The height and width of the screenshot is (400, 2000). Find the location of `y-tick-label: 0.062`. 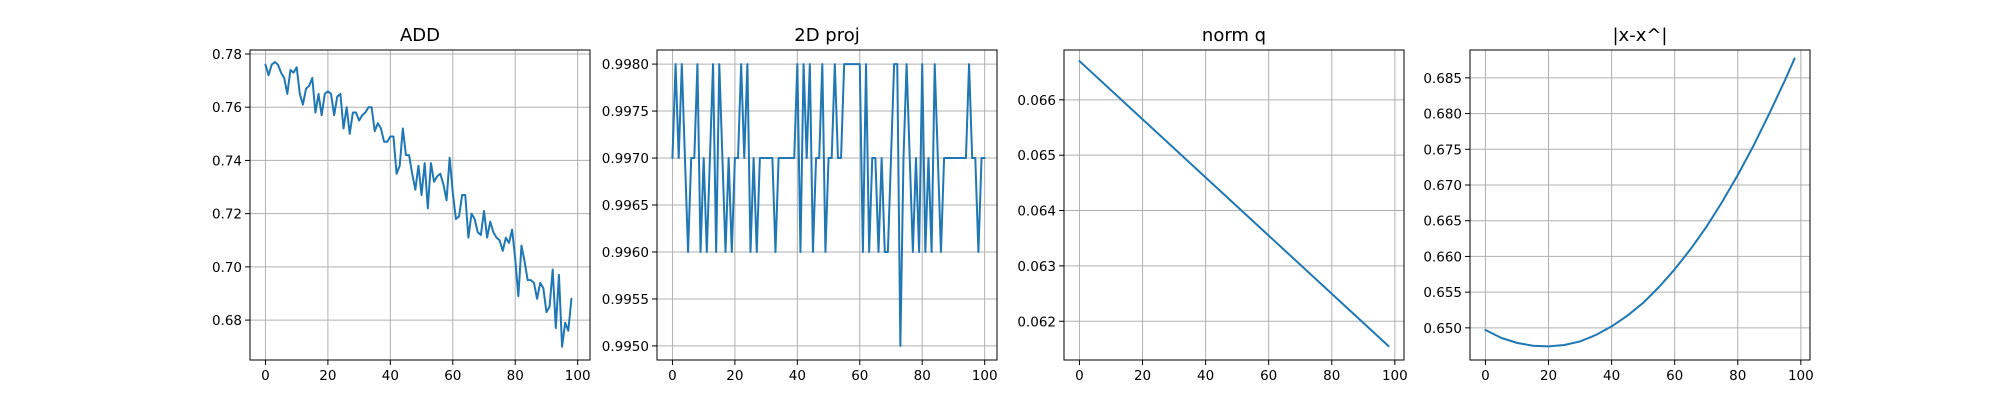

y-tick-label: 0.062 is located at coordinates (1036, 322).